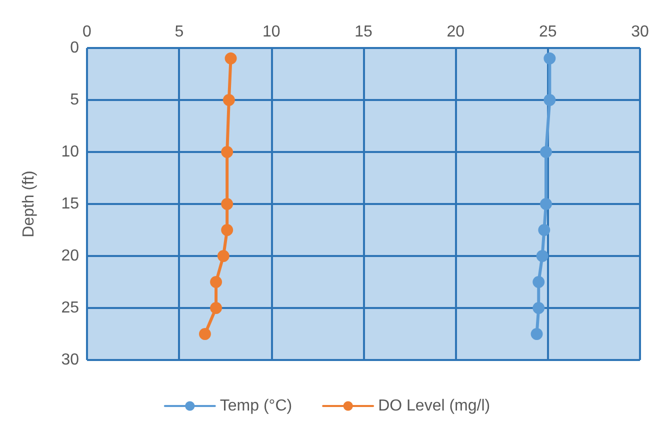 This screenshot has width=654, height=427. I want to click on legend-label: Temp (°C), so click(256, 406).